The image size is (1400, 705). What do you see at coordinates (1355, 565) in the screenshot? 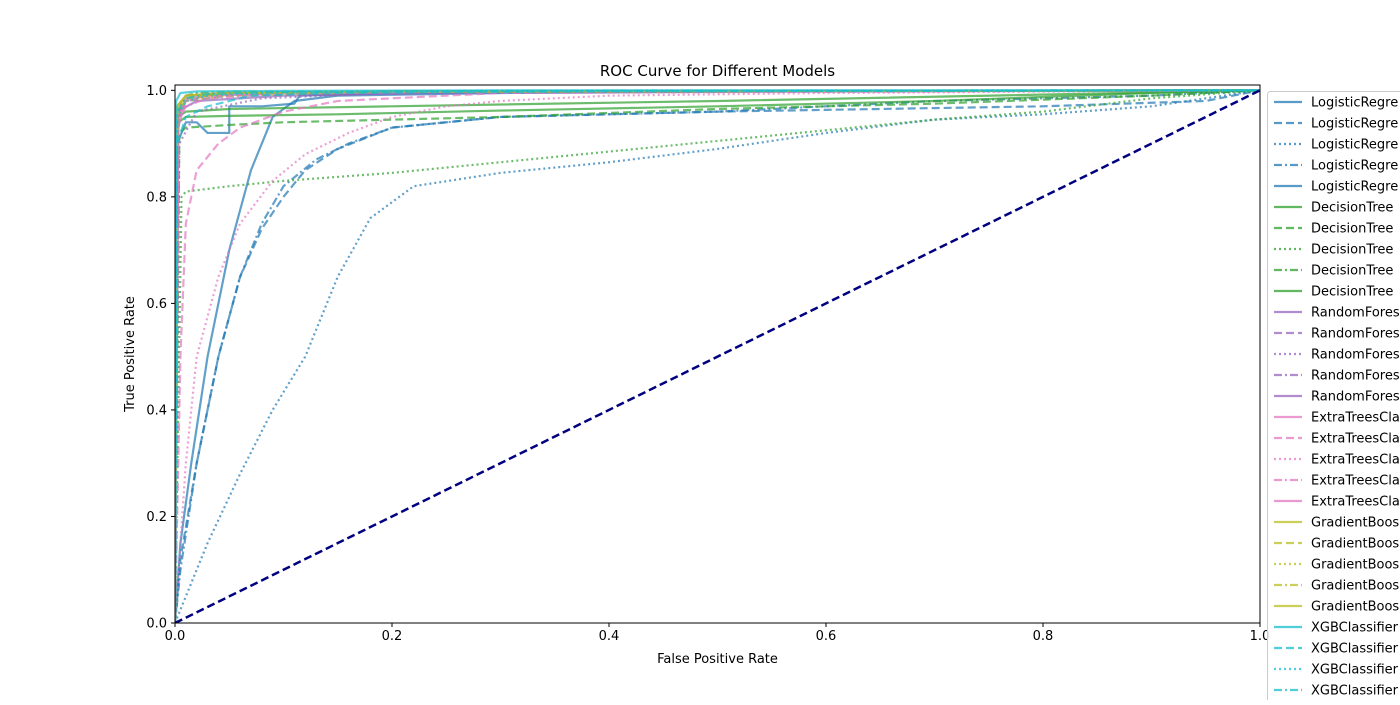
I see `legend-label-23: GradientBoos` at bounding box center [1355, 565].